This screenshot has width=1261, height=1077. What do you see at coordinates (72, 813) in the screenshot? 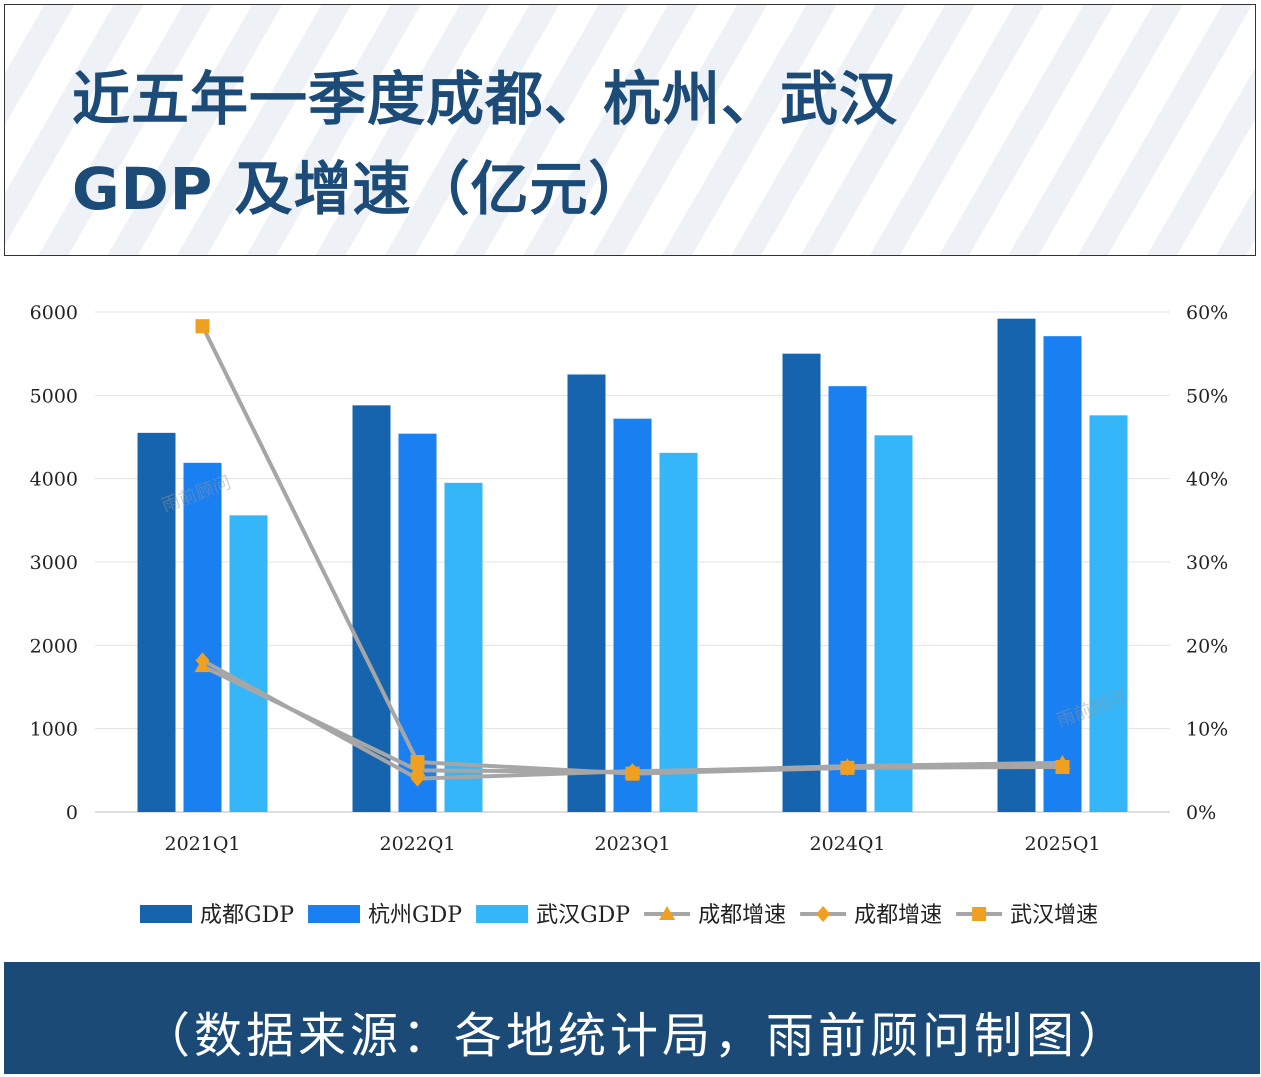
I see `y-left-tick-label: 0` at bounding box center [72, 813].